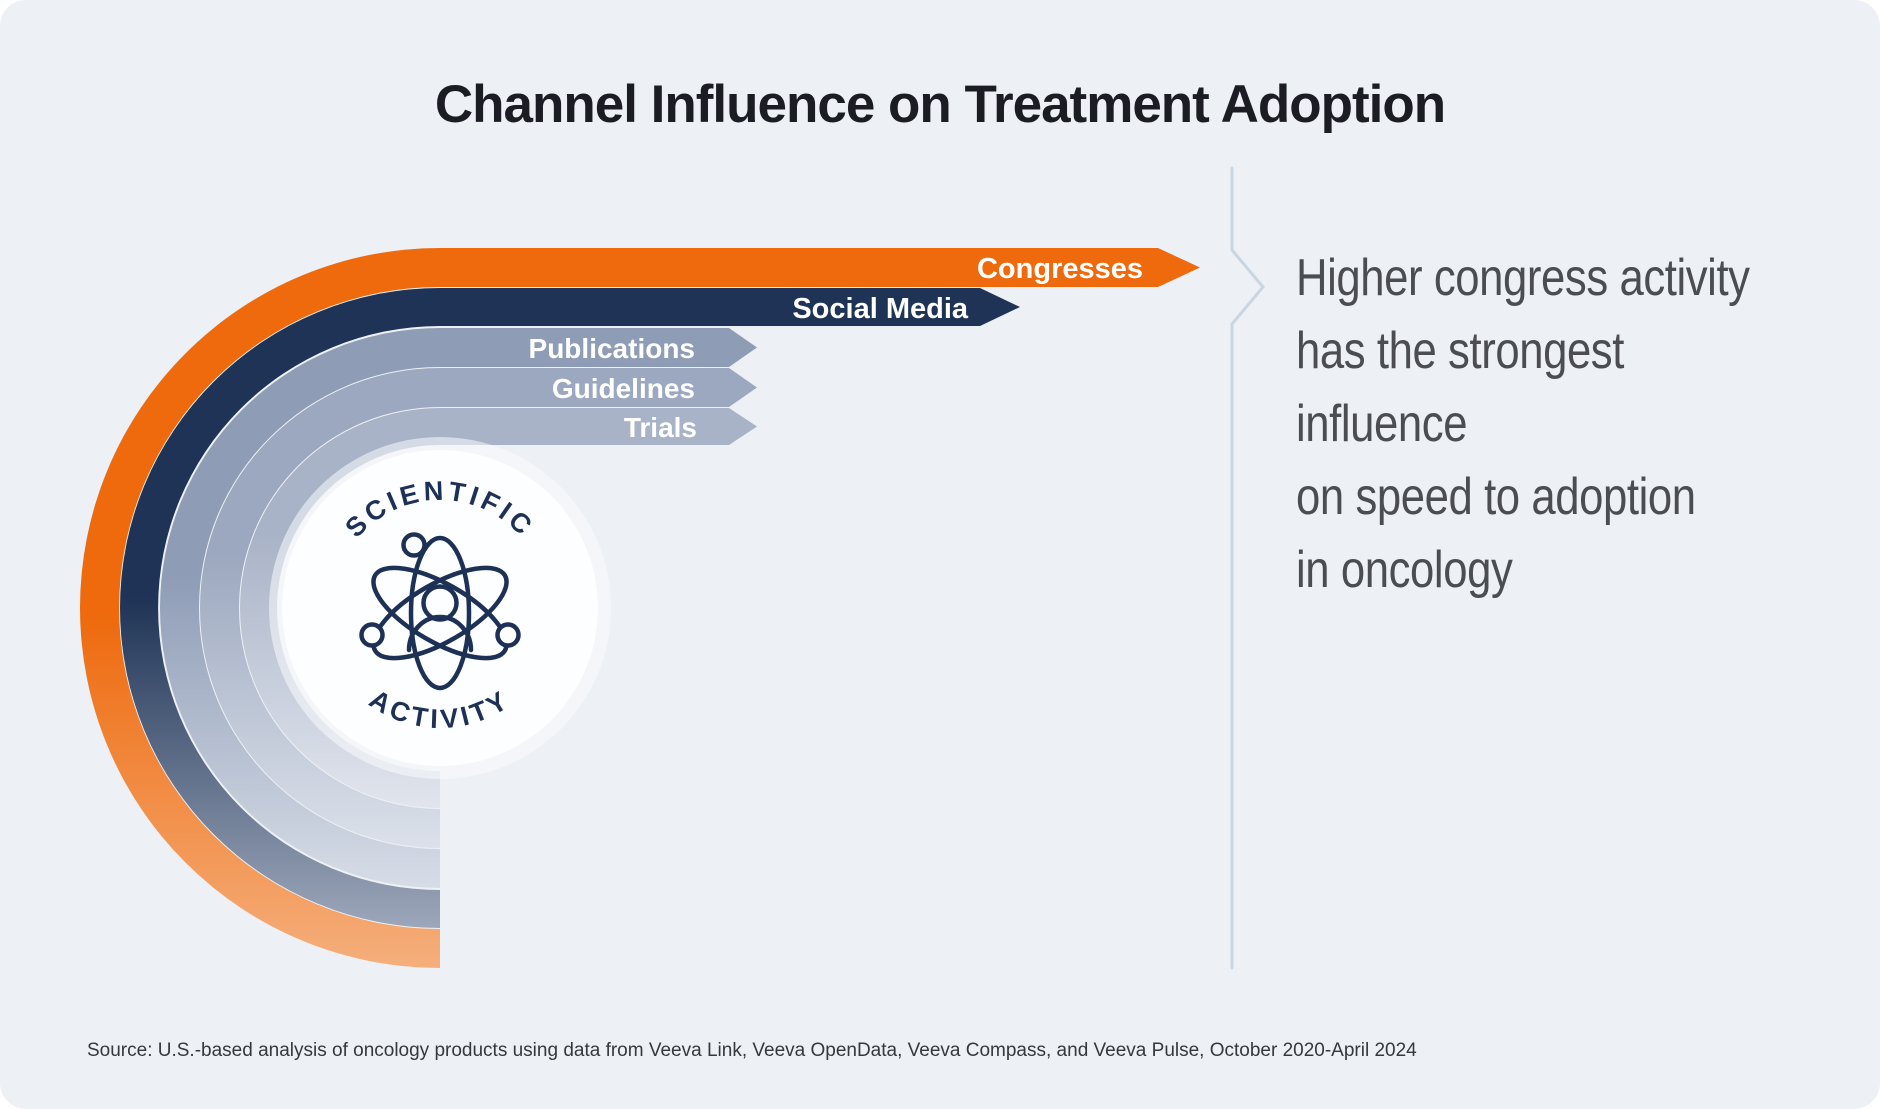 The width and height of the screenshot is (1880, 1109). What do you see at coordinates (598, 426) in the screenshot?
I see `bar-trials` at bounding box center [598, 426].